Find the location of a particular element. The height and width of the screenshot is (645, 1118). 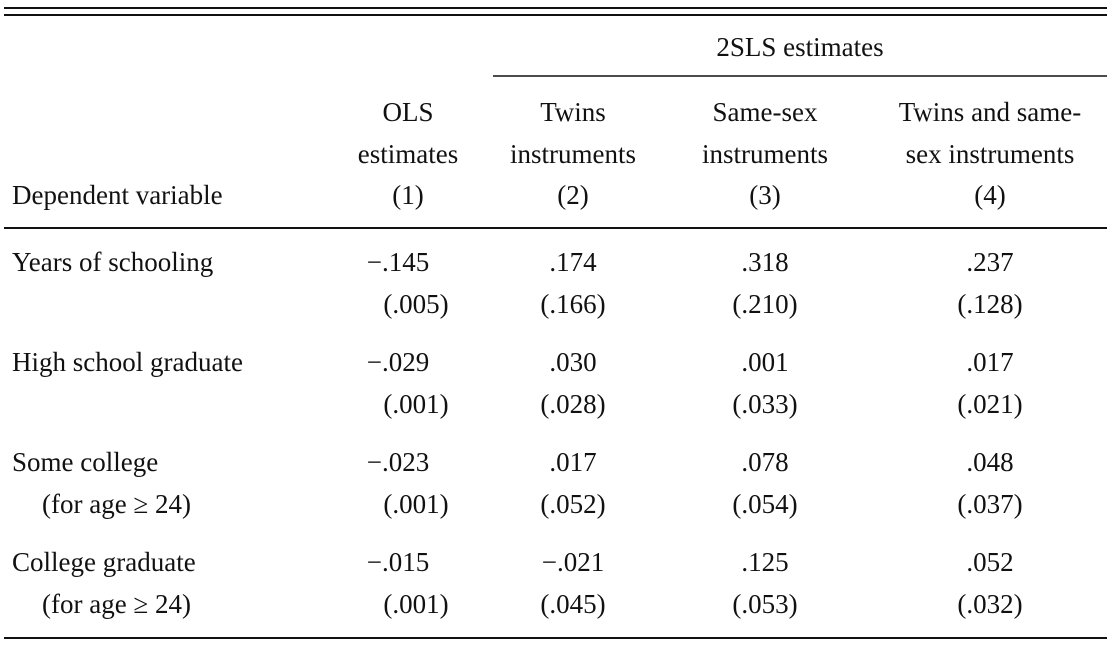

standard-error: (.033) is located at coordinates (764, 404).